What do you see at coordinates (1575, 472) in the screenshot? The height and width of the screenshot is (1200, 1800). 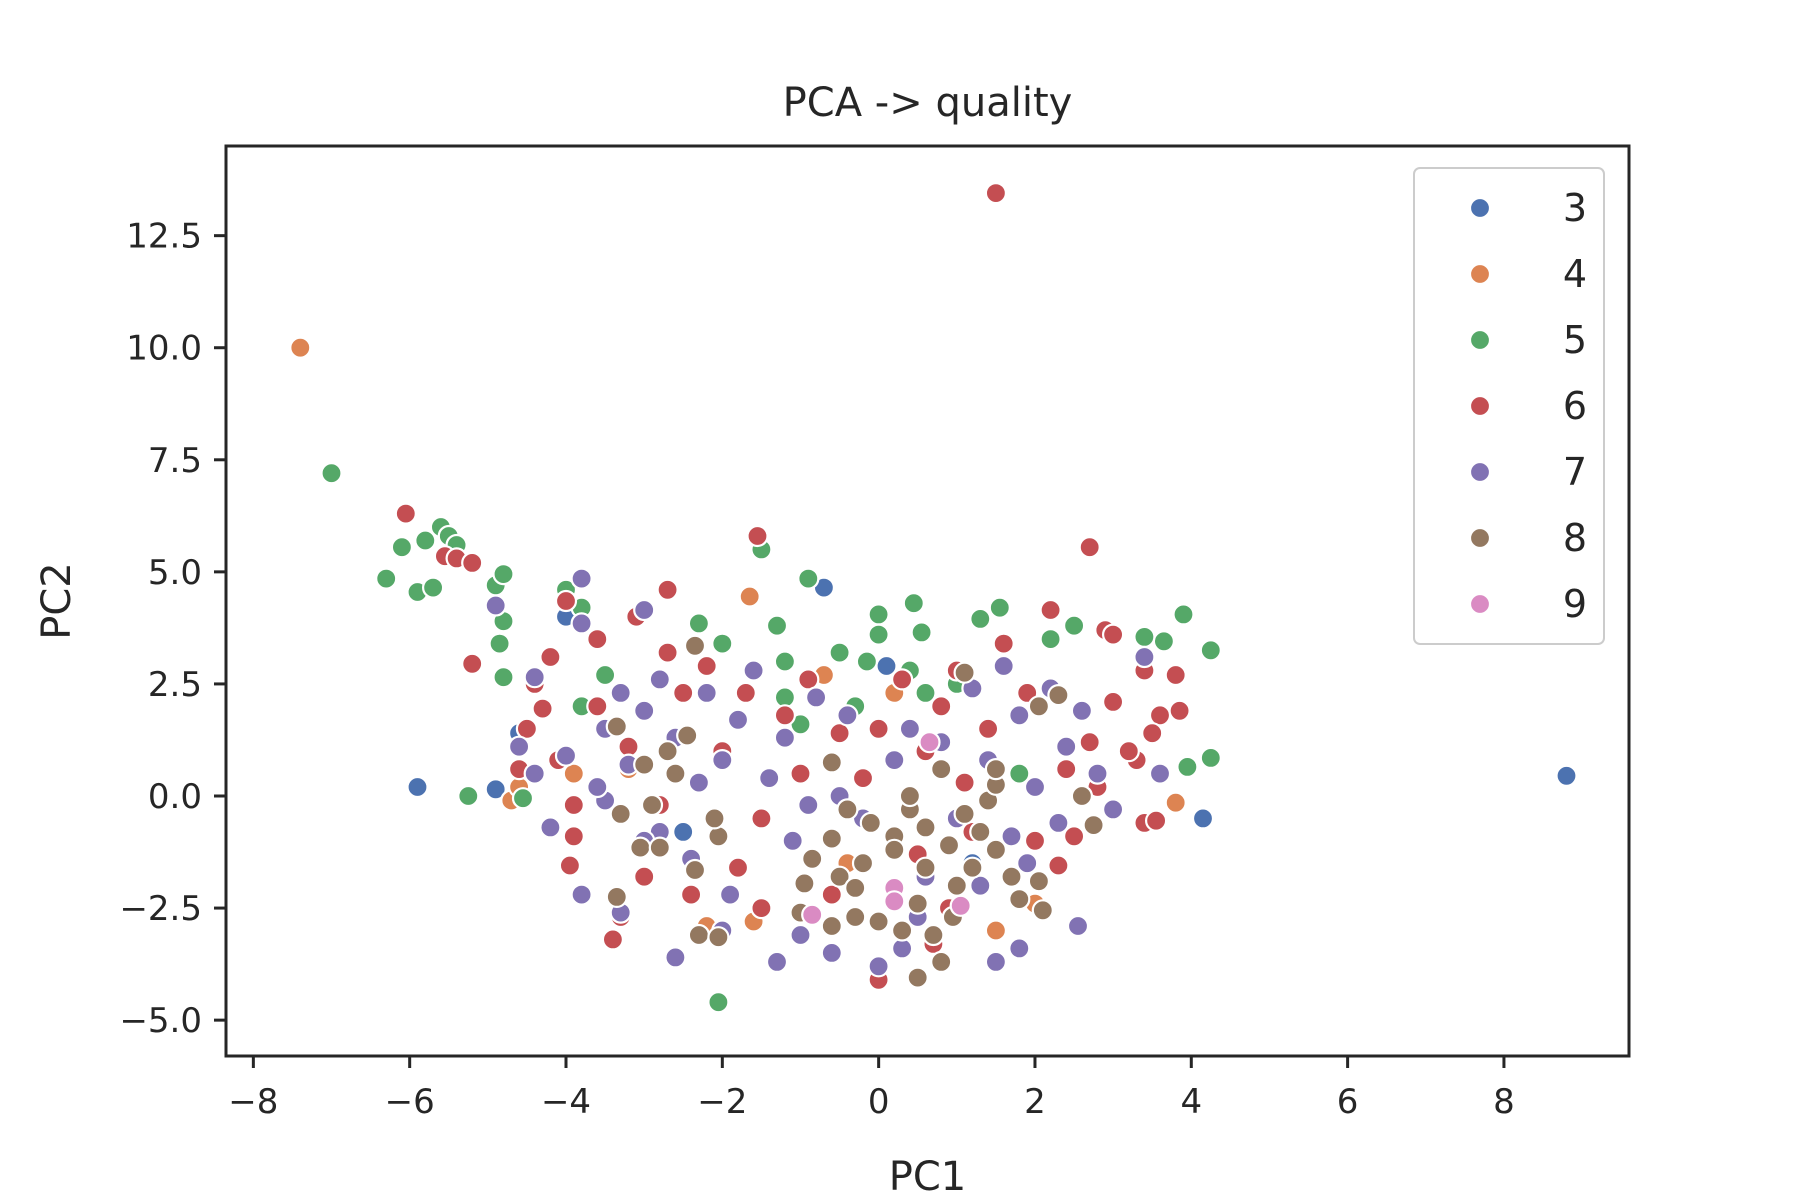 I see `legend-label-7: 7` at bounding box center [1575, 472].